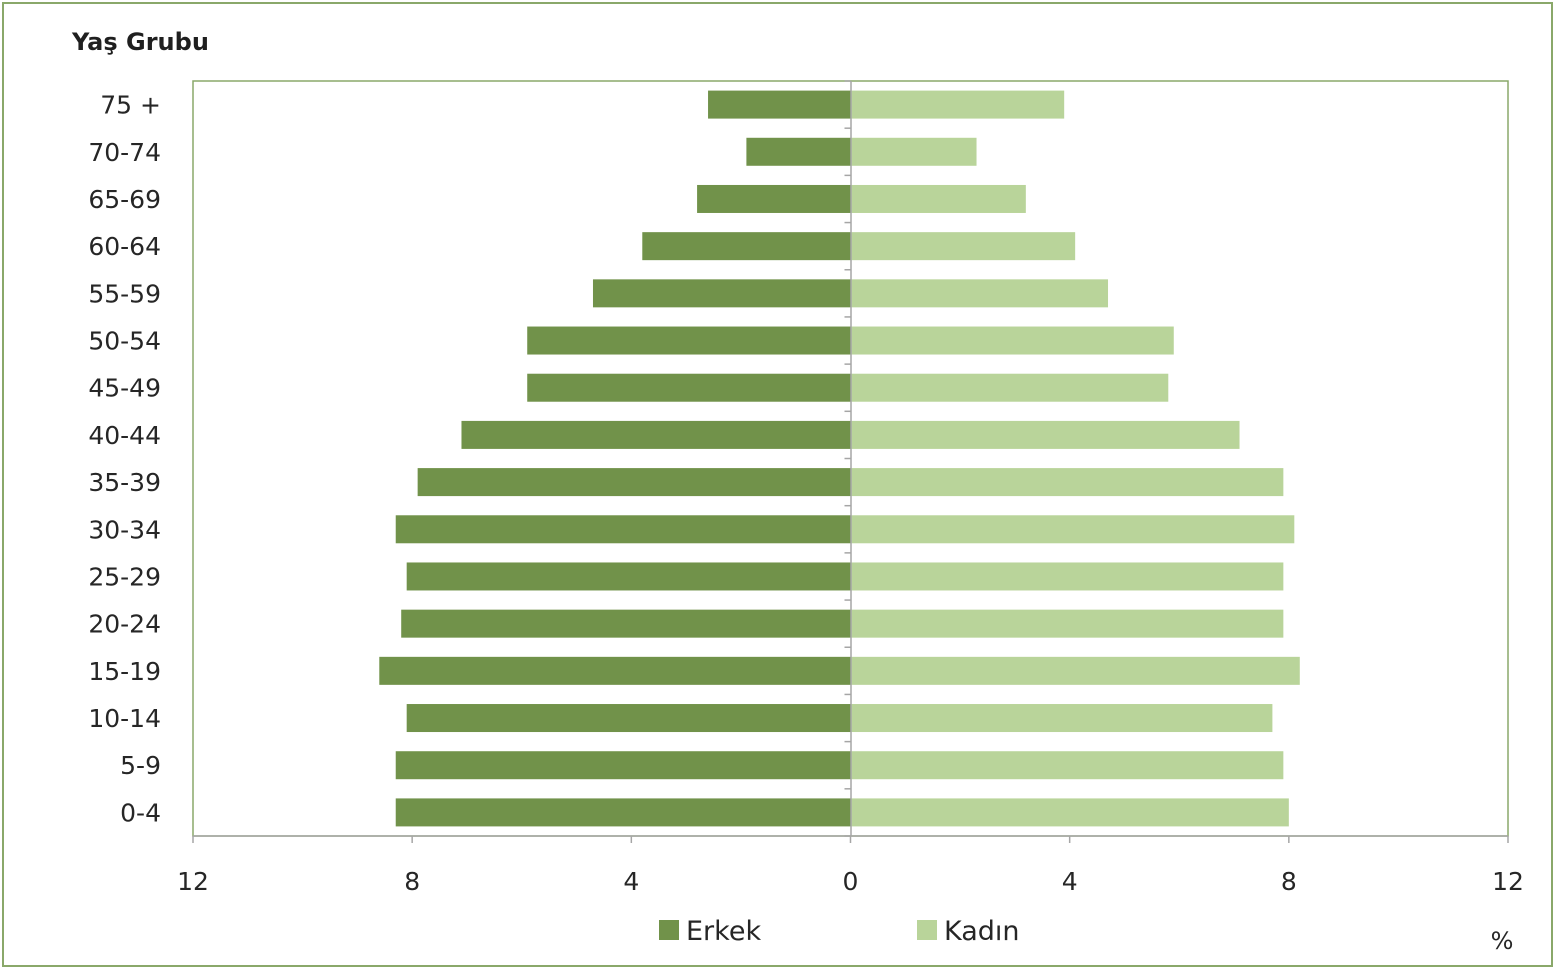 This screenshot has width=1557, height=971. Describe the element at coordinates (124, 388) in the screenshot. I see `y-tick-label: 45-49` at that location.